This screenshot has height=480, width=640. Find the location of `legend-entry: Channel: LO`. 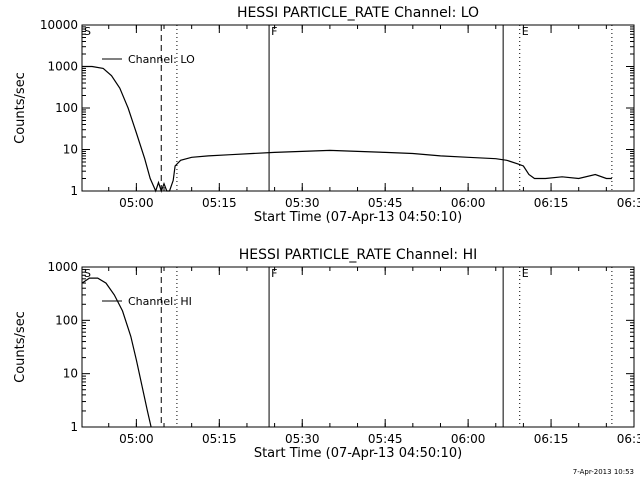

legend-entry: Channel: LO is located at coordinates (161, 59).